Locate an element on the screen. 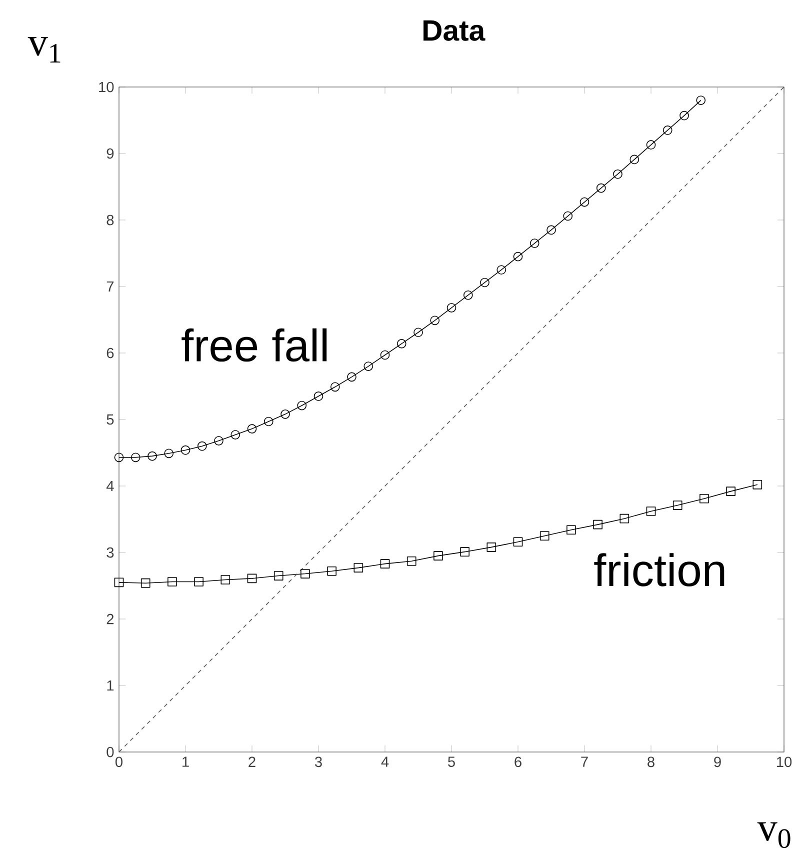 Image resolution: width=808 pixels, height=860 pixels. x-tick-label: 4 is located at coordinates (385, 761).